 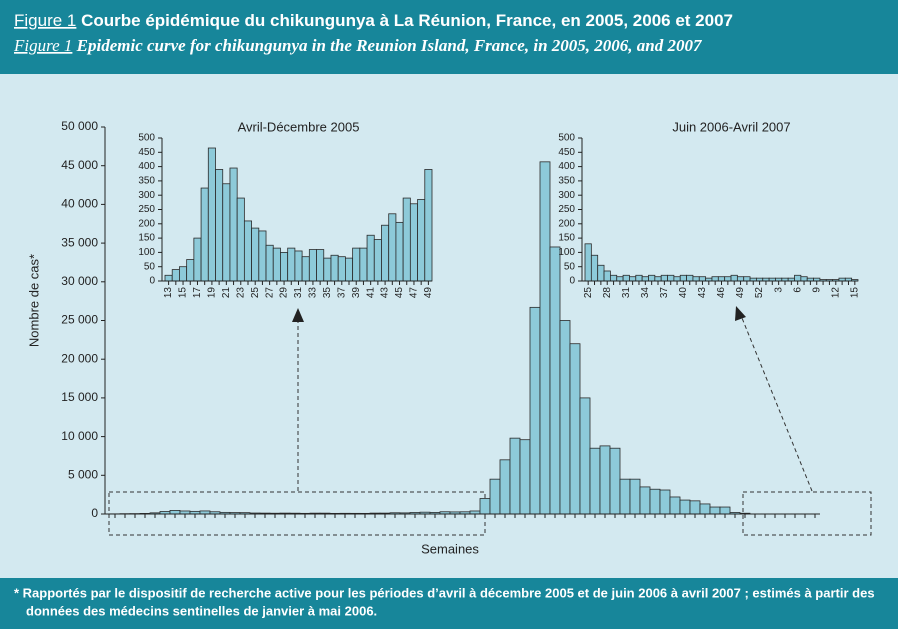 What do you see at coordinates (79, 165) in the screenshot?
I see `y-tick-label: 45 000` at bounding box center [79, 165].